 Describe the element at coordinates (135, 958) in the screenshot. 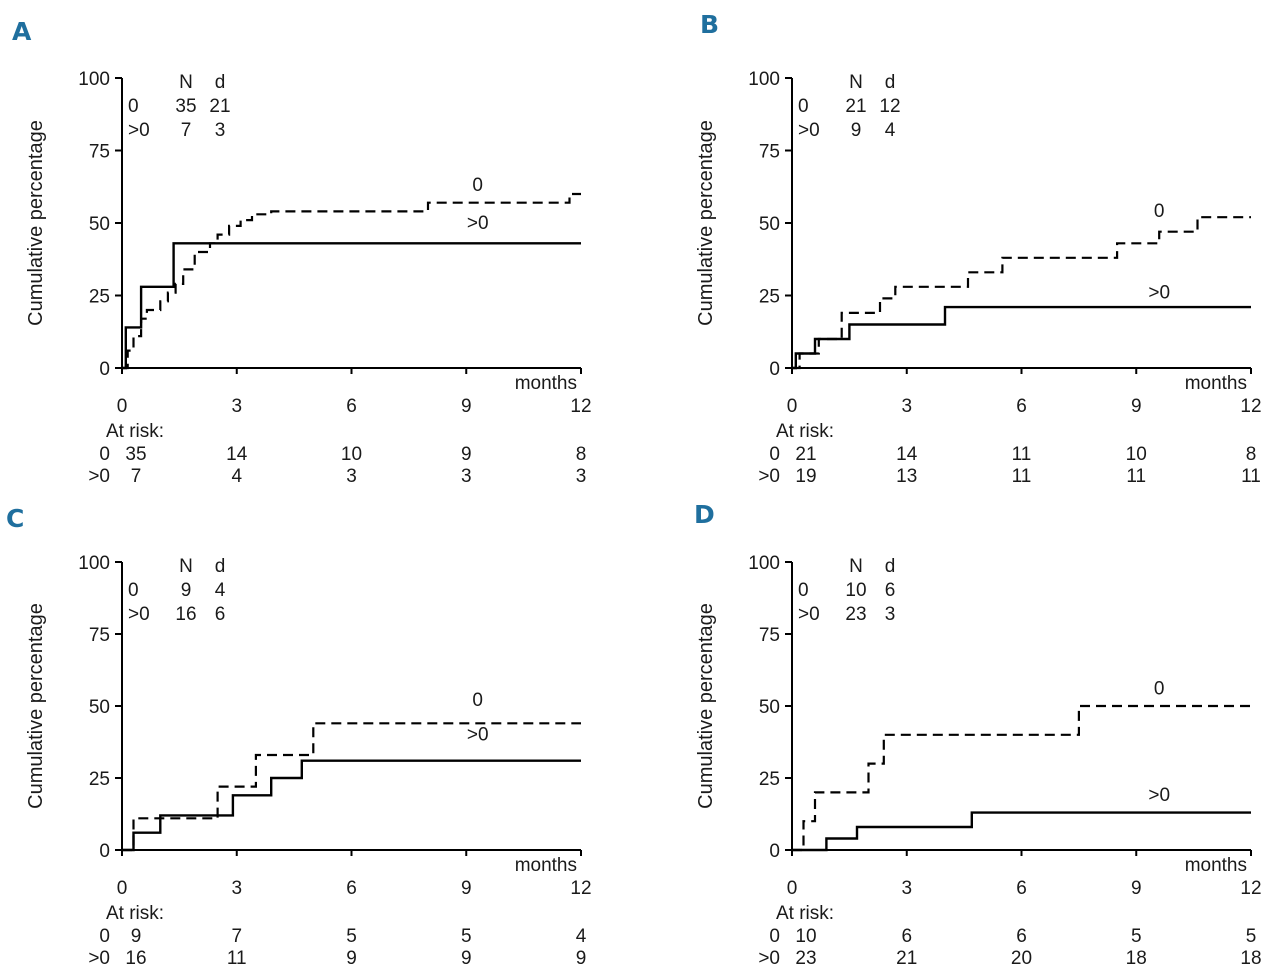

I see `at-risk-value: 16` at that location.